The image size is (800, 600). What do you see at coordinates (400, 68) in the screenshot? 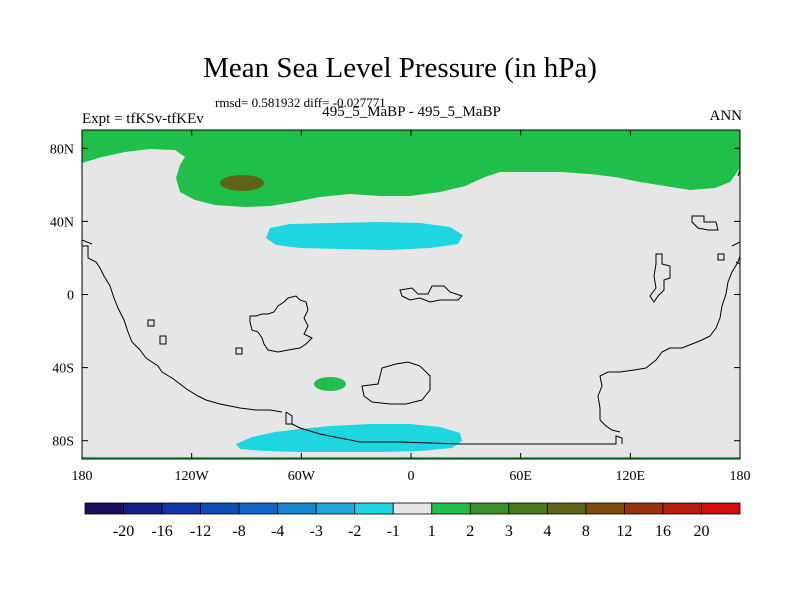
I see `map-title: Mean Sea Level Pressure (in hPa)` at bounding box center [400, 68].